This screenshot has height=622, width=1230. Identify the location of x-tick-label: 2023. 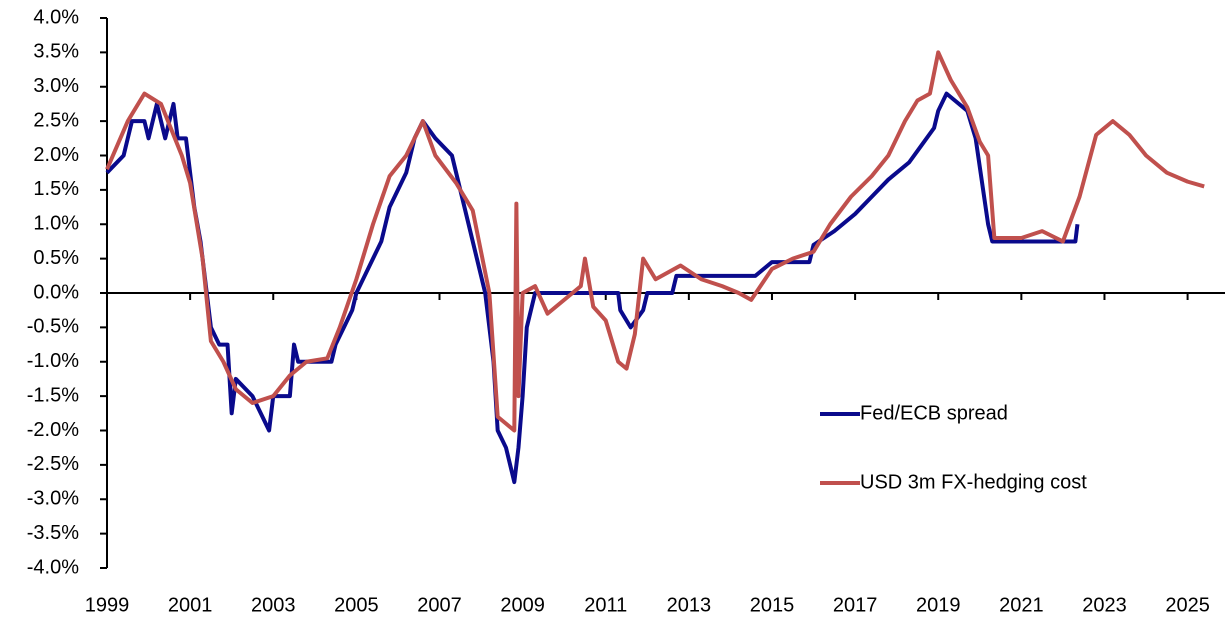
(1104, 605).